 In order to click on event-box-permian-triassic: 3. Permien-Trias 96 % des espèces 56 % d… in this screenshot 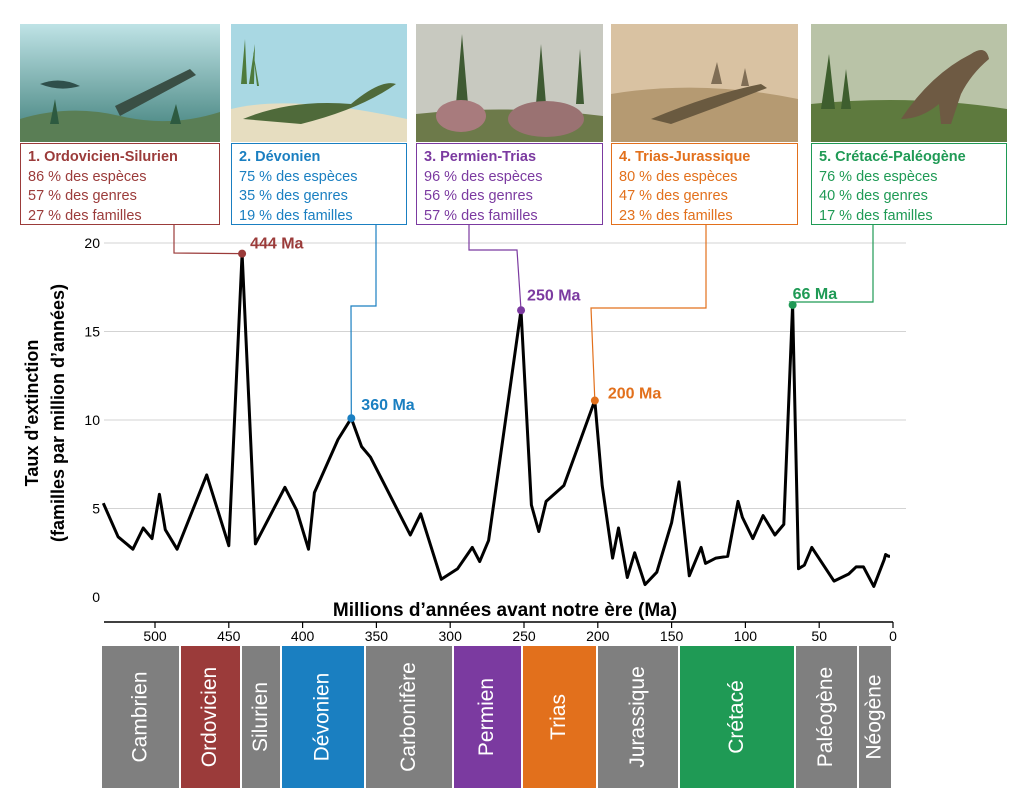, I will do `click(509, 184)`.